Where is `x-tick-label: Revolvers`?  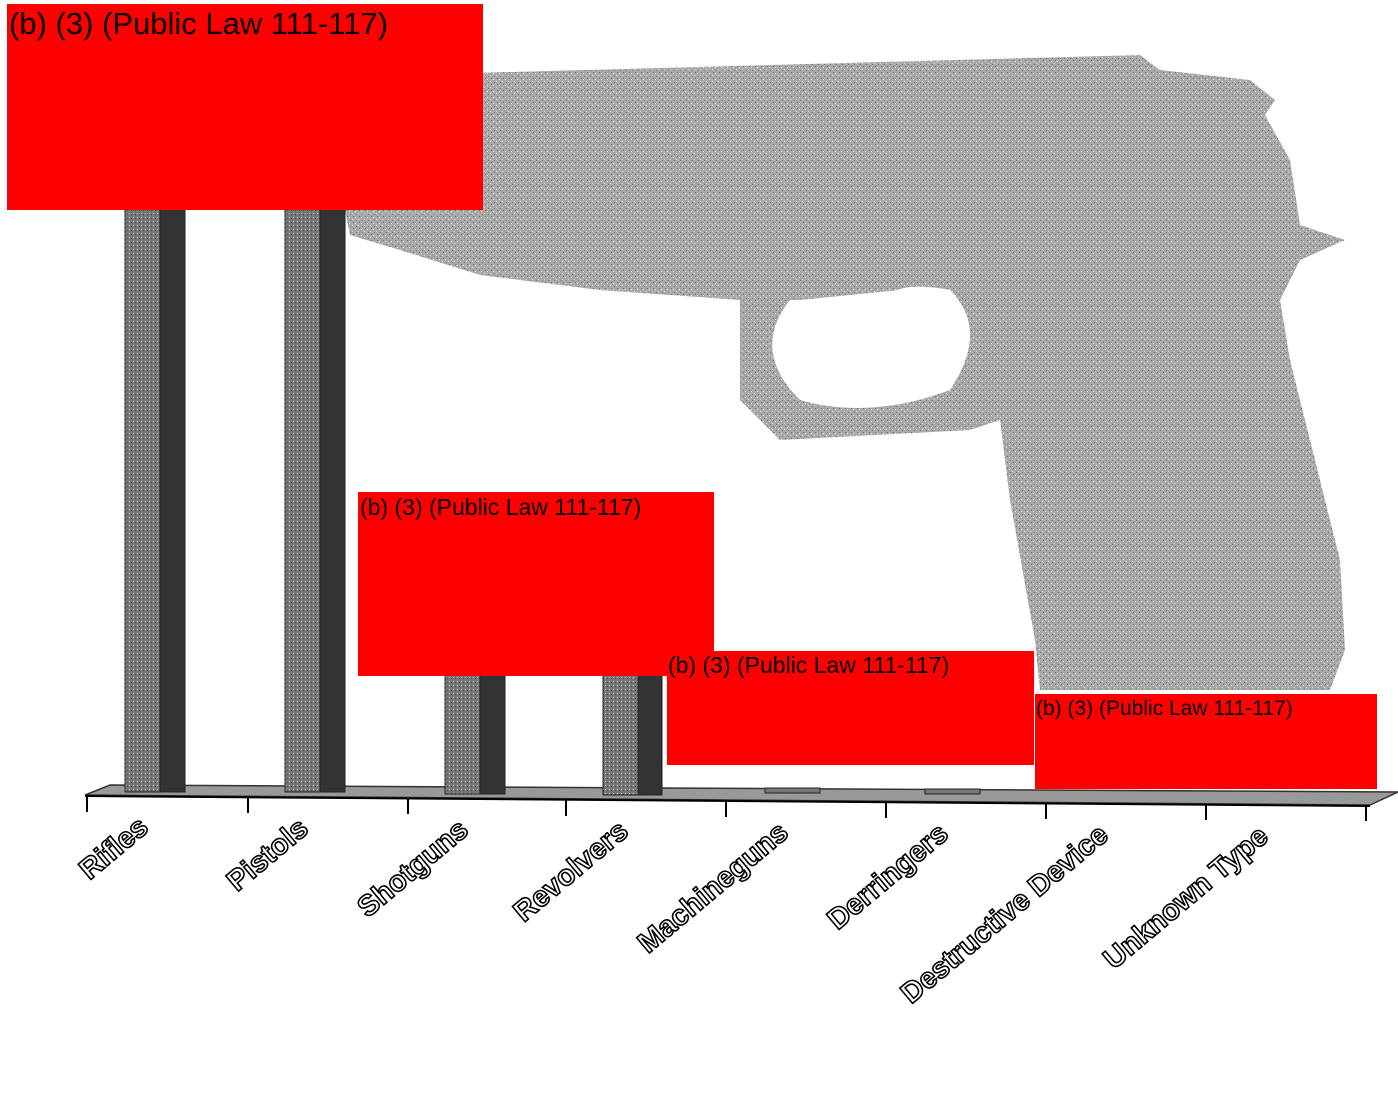 x-tick-label: Revolvers is located at coordinates (571, 872).